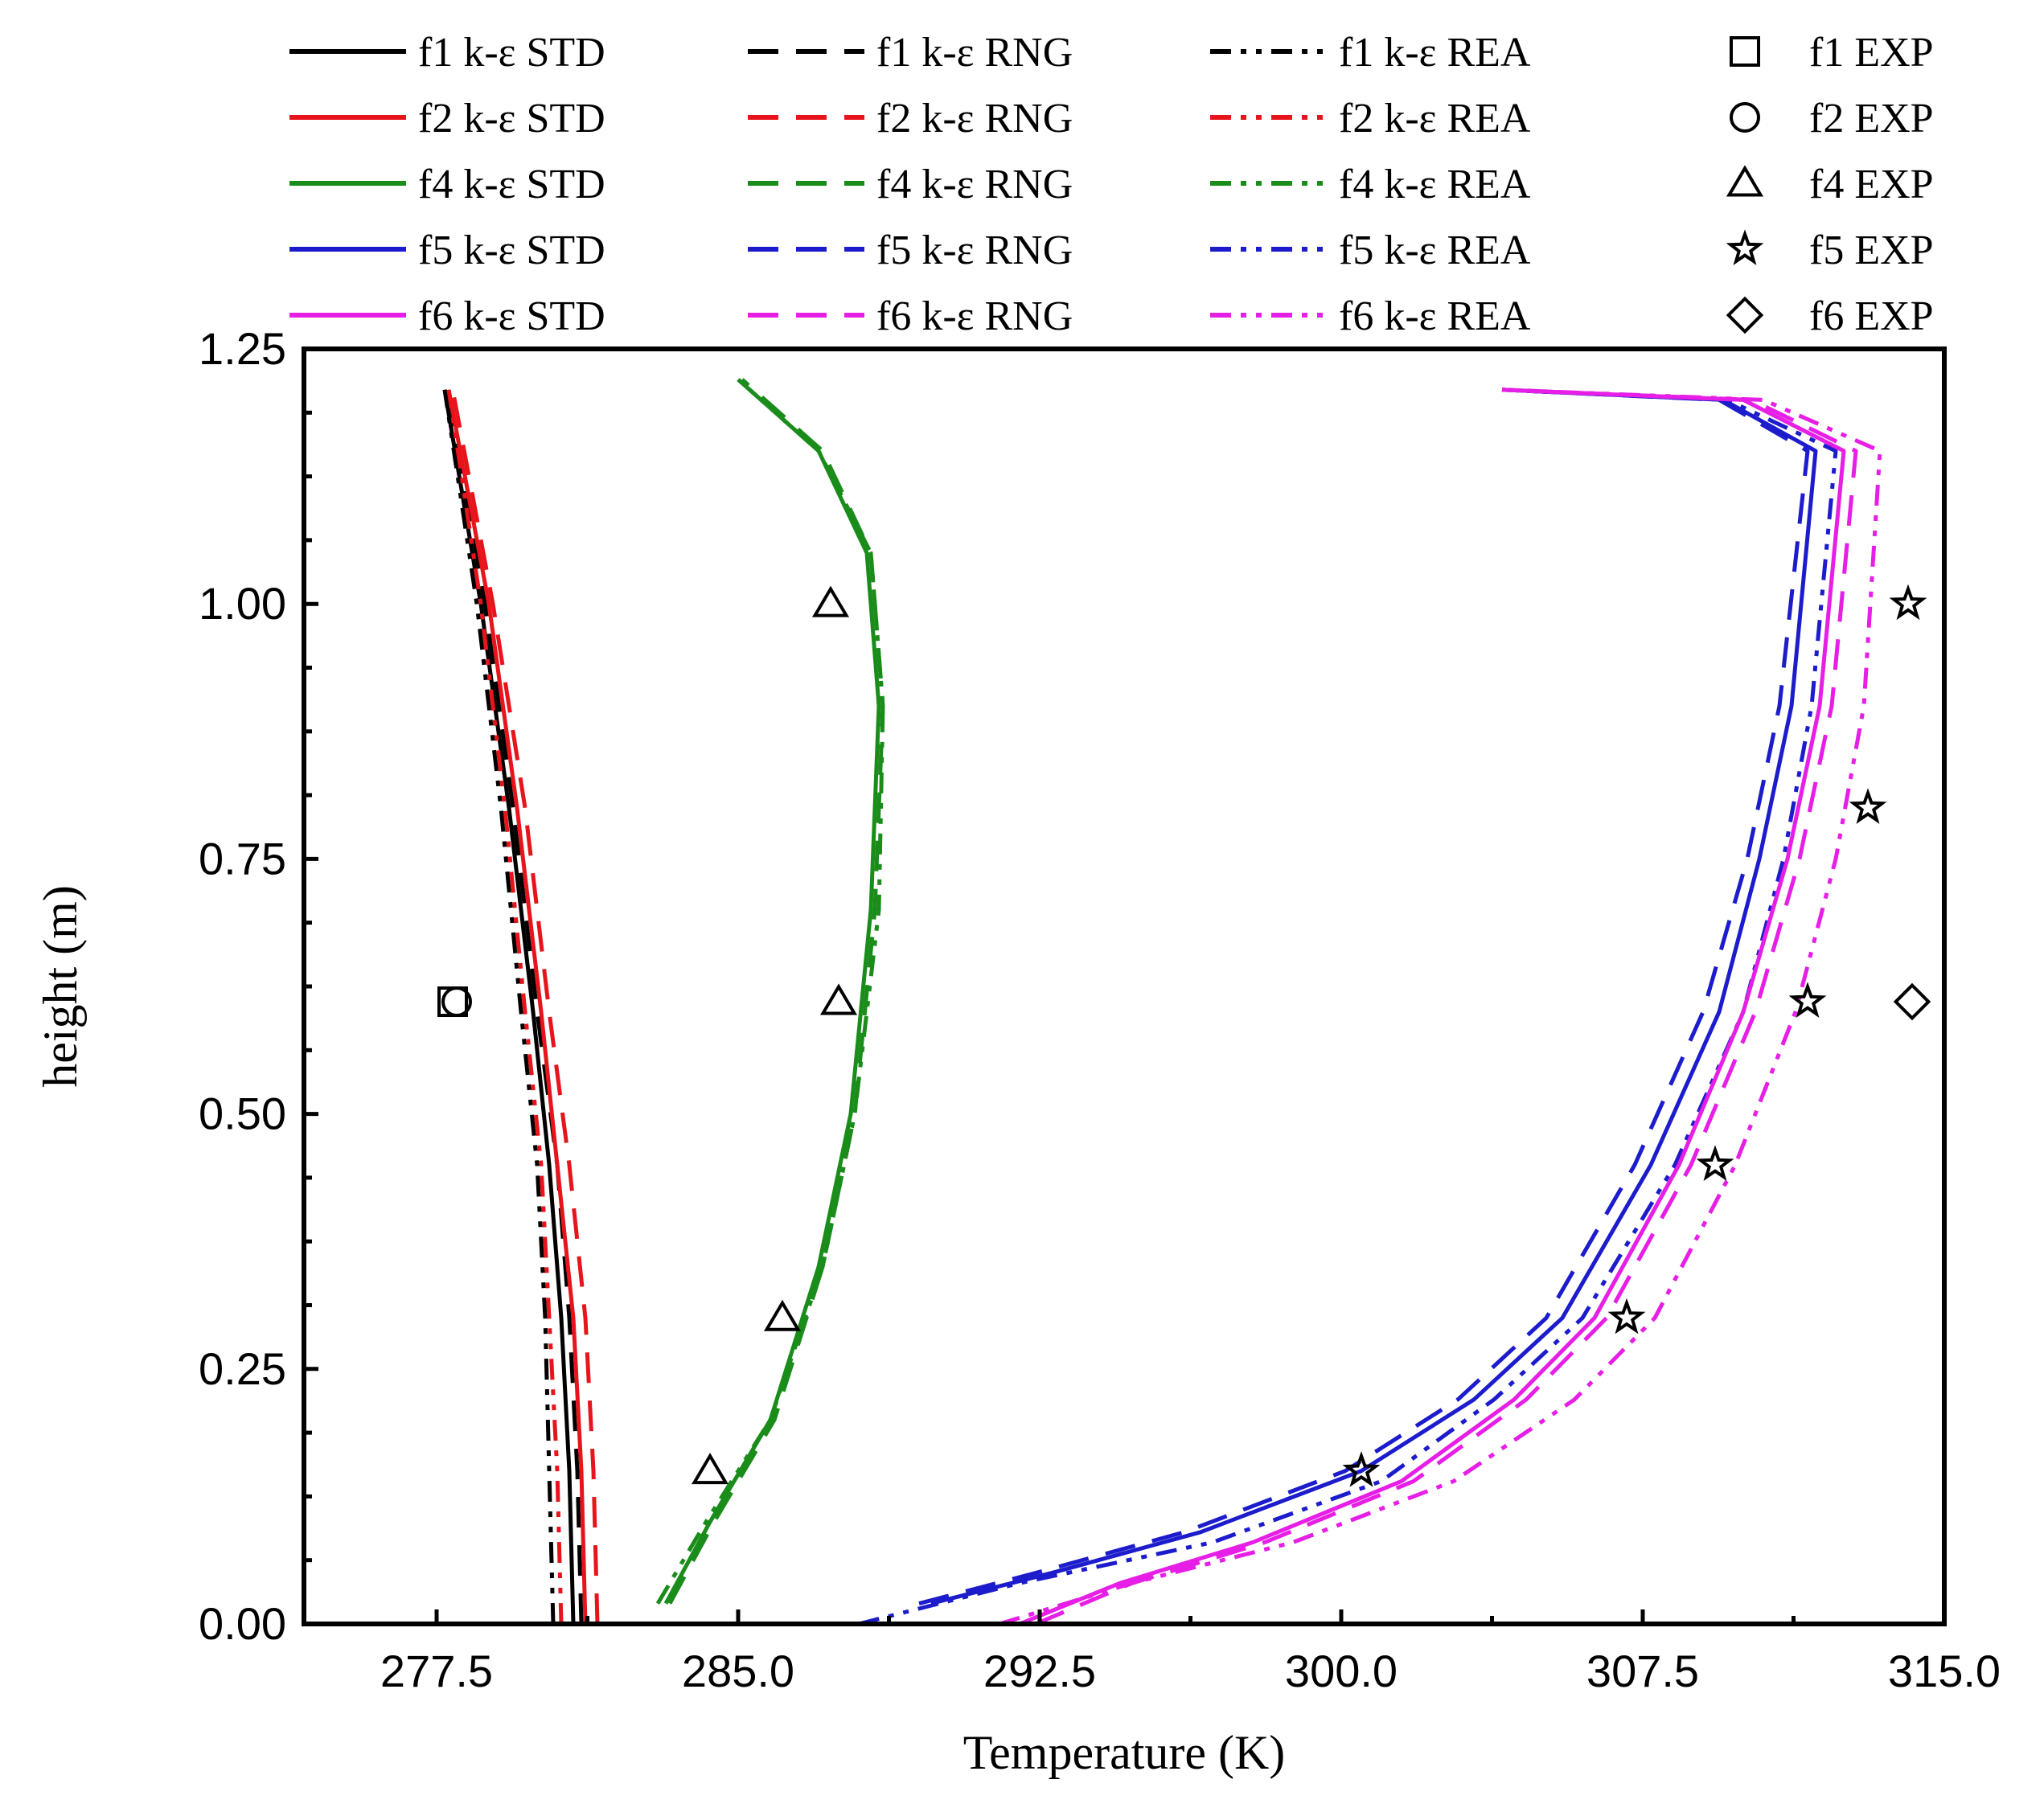 Image resolution: width=2044 pixels, height=1800 pixels. What do you see at coordinates (738, 1671) in the screenshot?
I see `x-tick-label: 285.0` at bounding box center [738, 1671].